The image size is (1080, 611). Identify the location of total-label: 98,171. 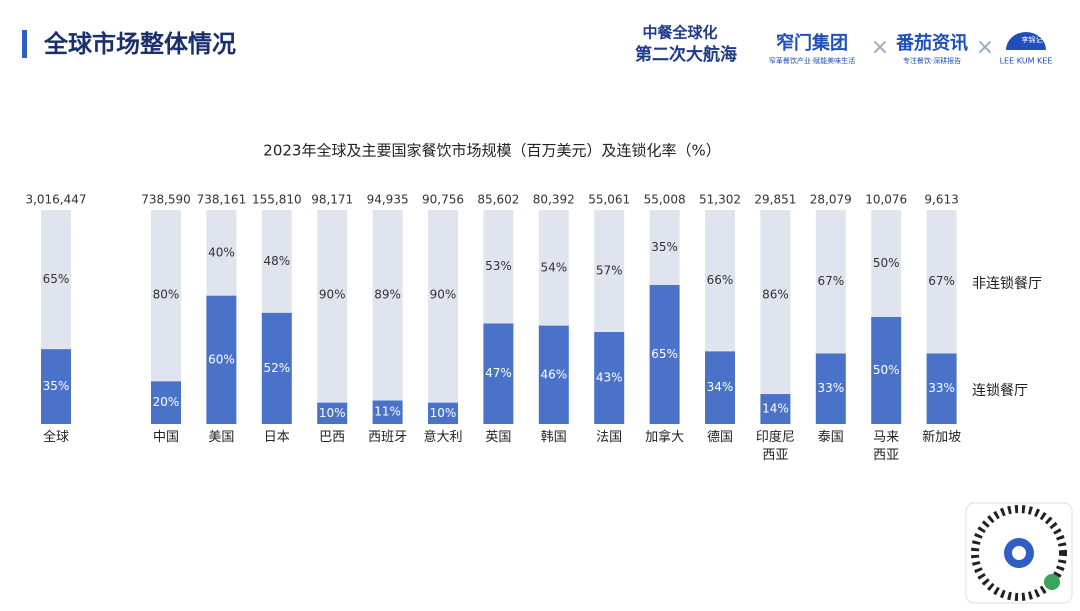
(332, 200).